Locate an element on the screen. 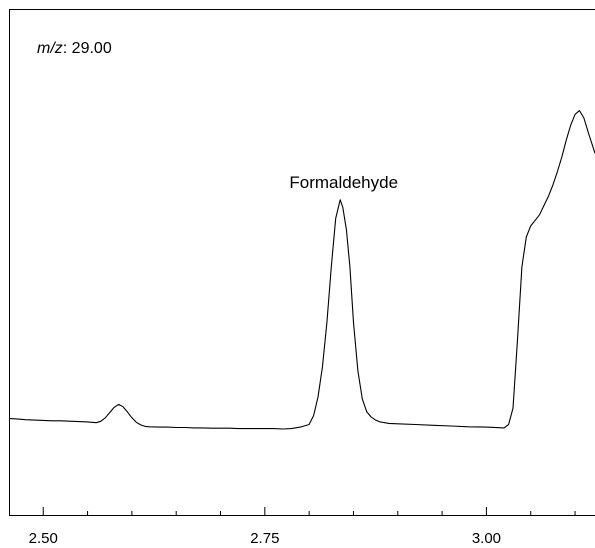 The height and width of the screenshot is (548, 595). x-minor-ticks is located at coordinates (331, 513).